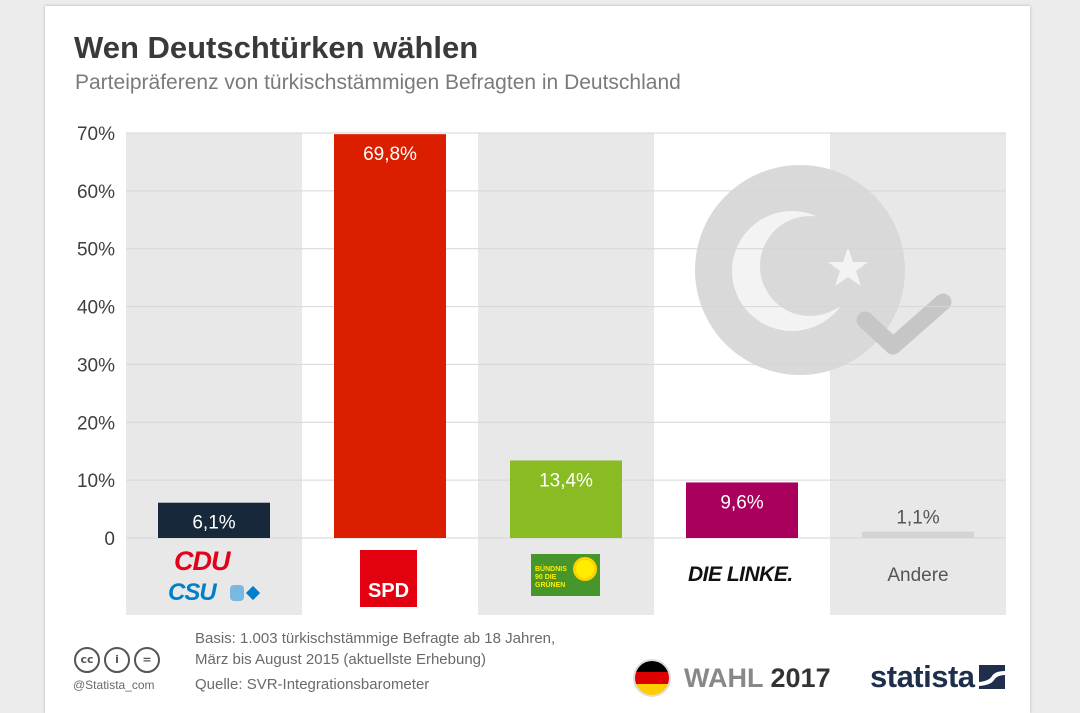  What do you see at coordinates (87, 660) in the screenshot?
I see `cc-icon: cc` at bounding box center [87, 660].